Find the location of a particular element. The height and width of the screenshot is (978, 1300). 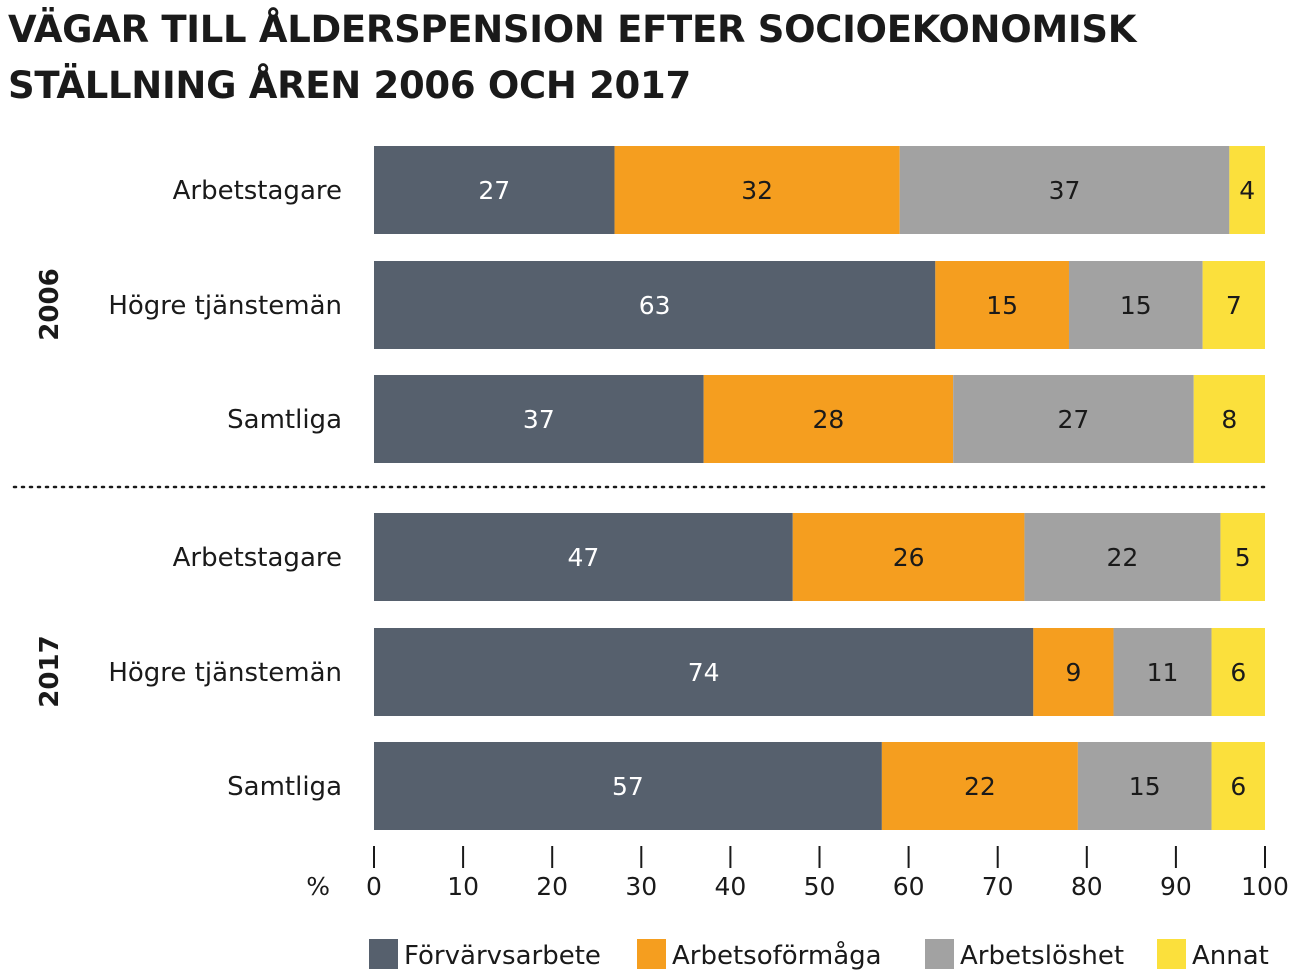

data-label-forvarvsarbete-arbetstagare-2017: 47 is located at coordinates (583, 557).